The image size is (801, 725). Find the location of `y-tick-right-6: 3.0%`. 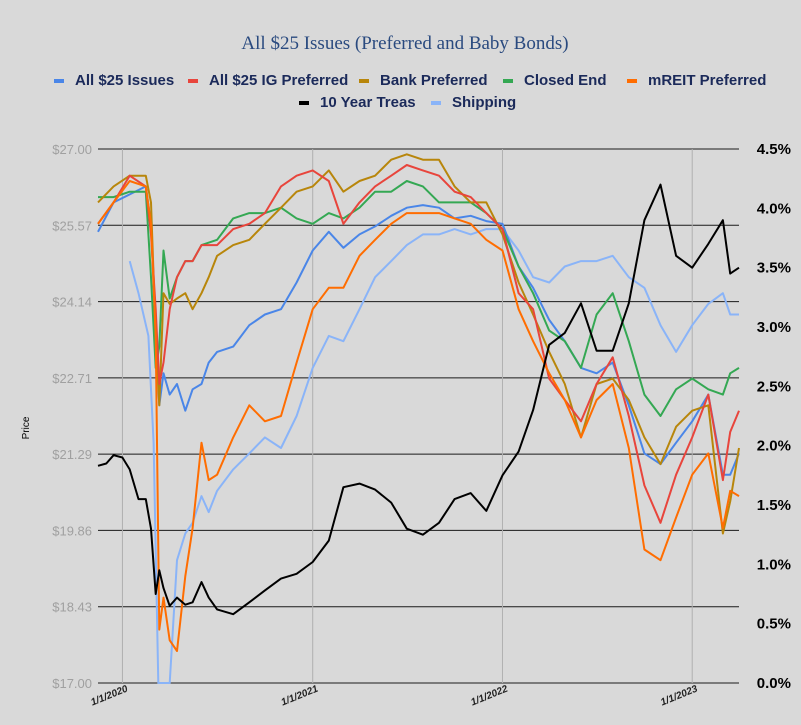

y-tick-right-6: 3.0% is located at coordinates (774, 327).